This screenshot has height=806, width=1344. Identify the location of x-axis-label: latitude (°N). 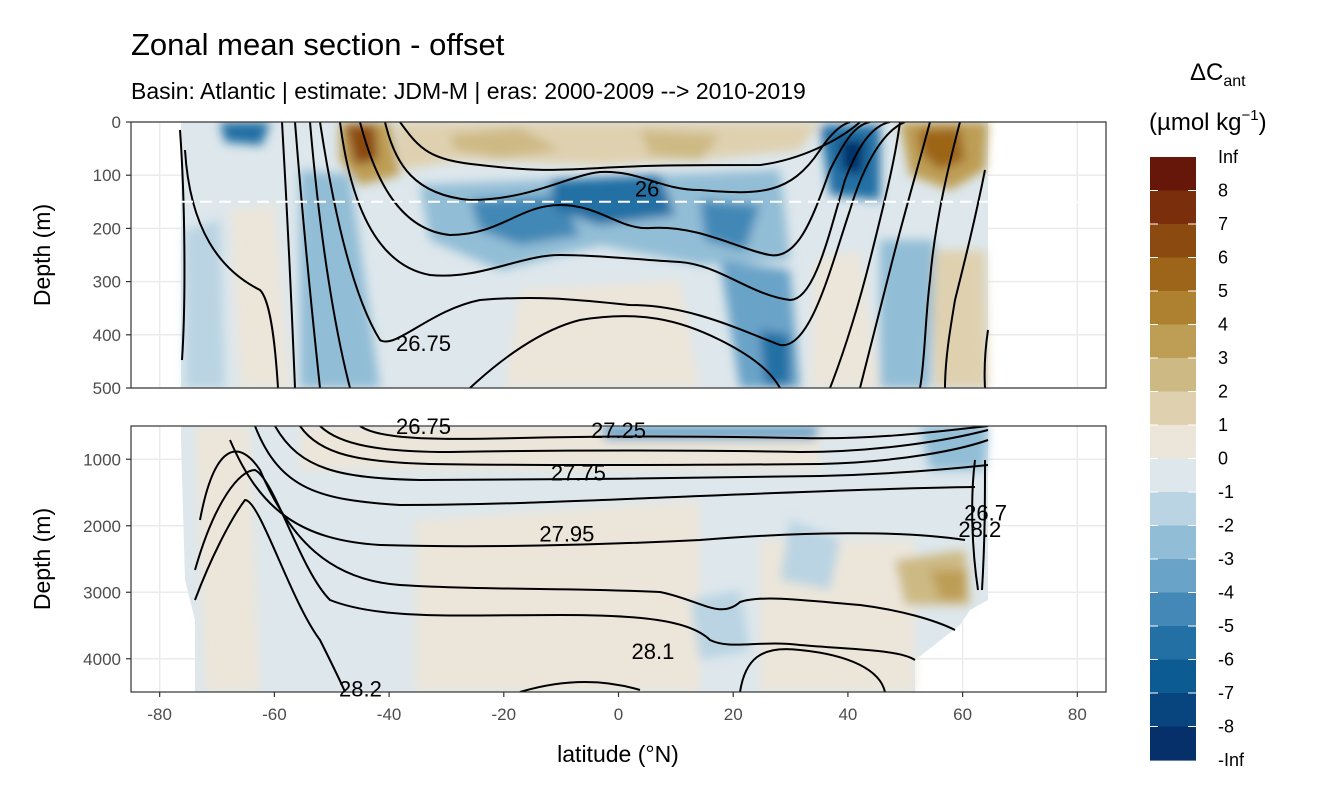
(618, 754).